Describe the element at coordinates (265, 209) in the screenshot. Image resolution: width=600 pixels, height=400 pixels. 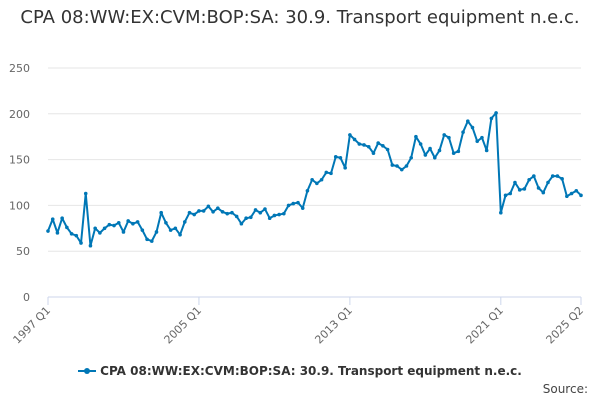
I see `data-point-2008-Q3` at that location.